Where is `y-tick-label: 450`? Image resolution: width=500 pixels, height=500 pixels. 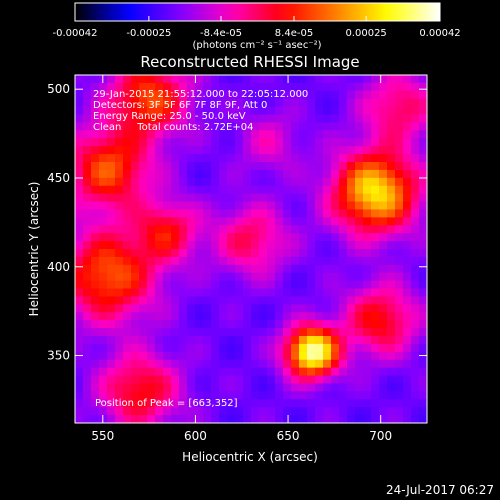 y-tick-label: 450 is located at coordinates (58, 178).